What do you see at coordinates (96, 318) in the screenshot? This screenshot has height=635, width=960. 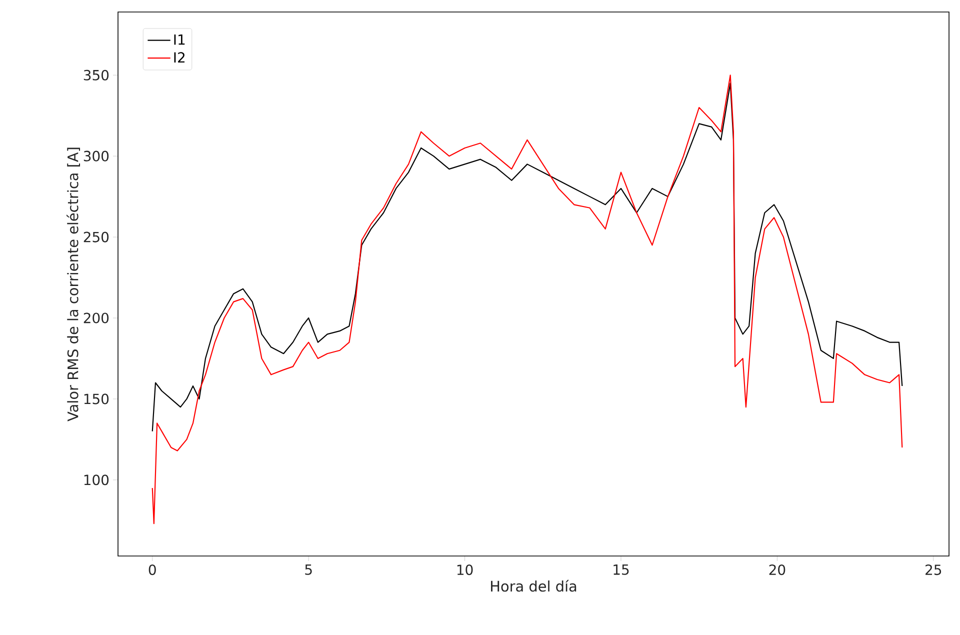 I see `y-tick-label: 200` at bounding box center [96, 318].